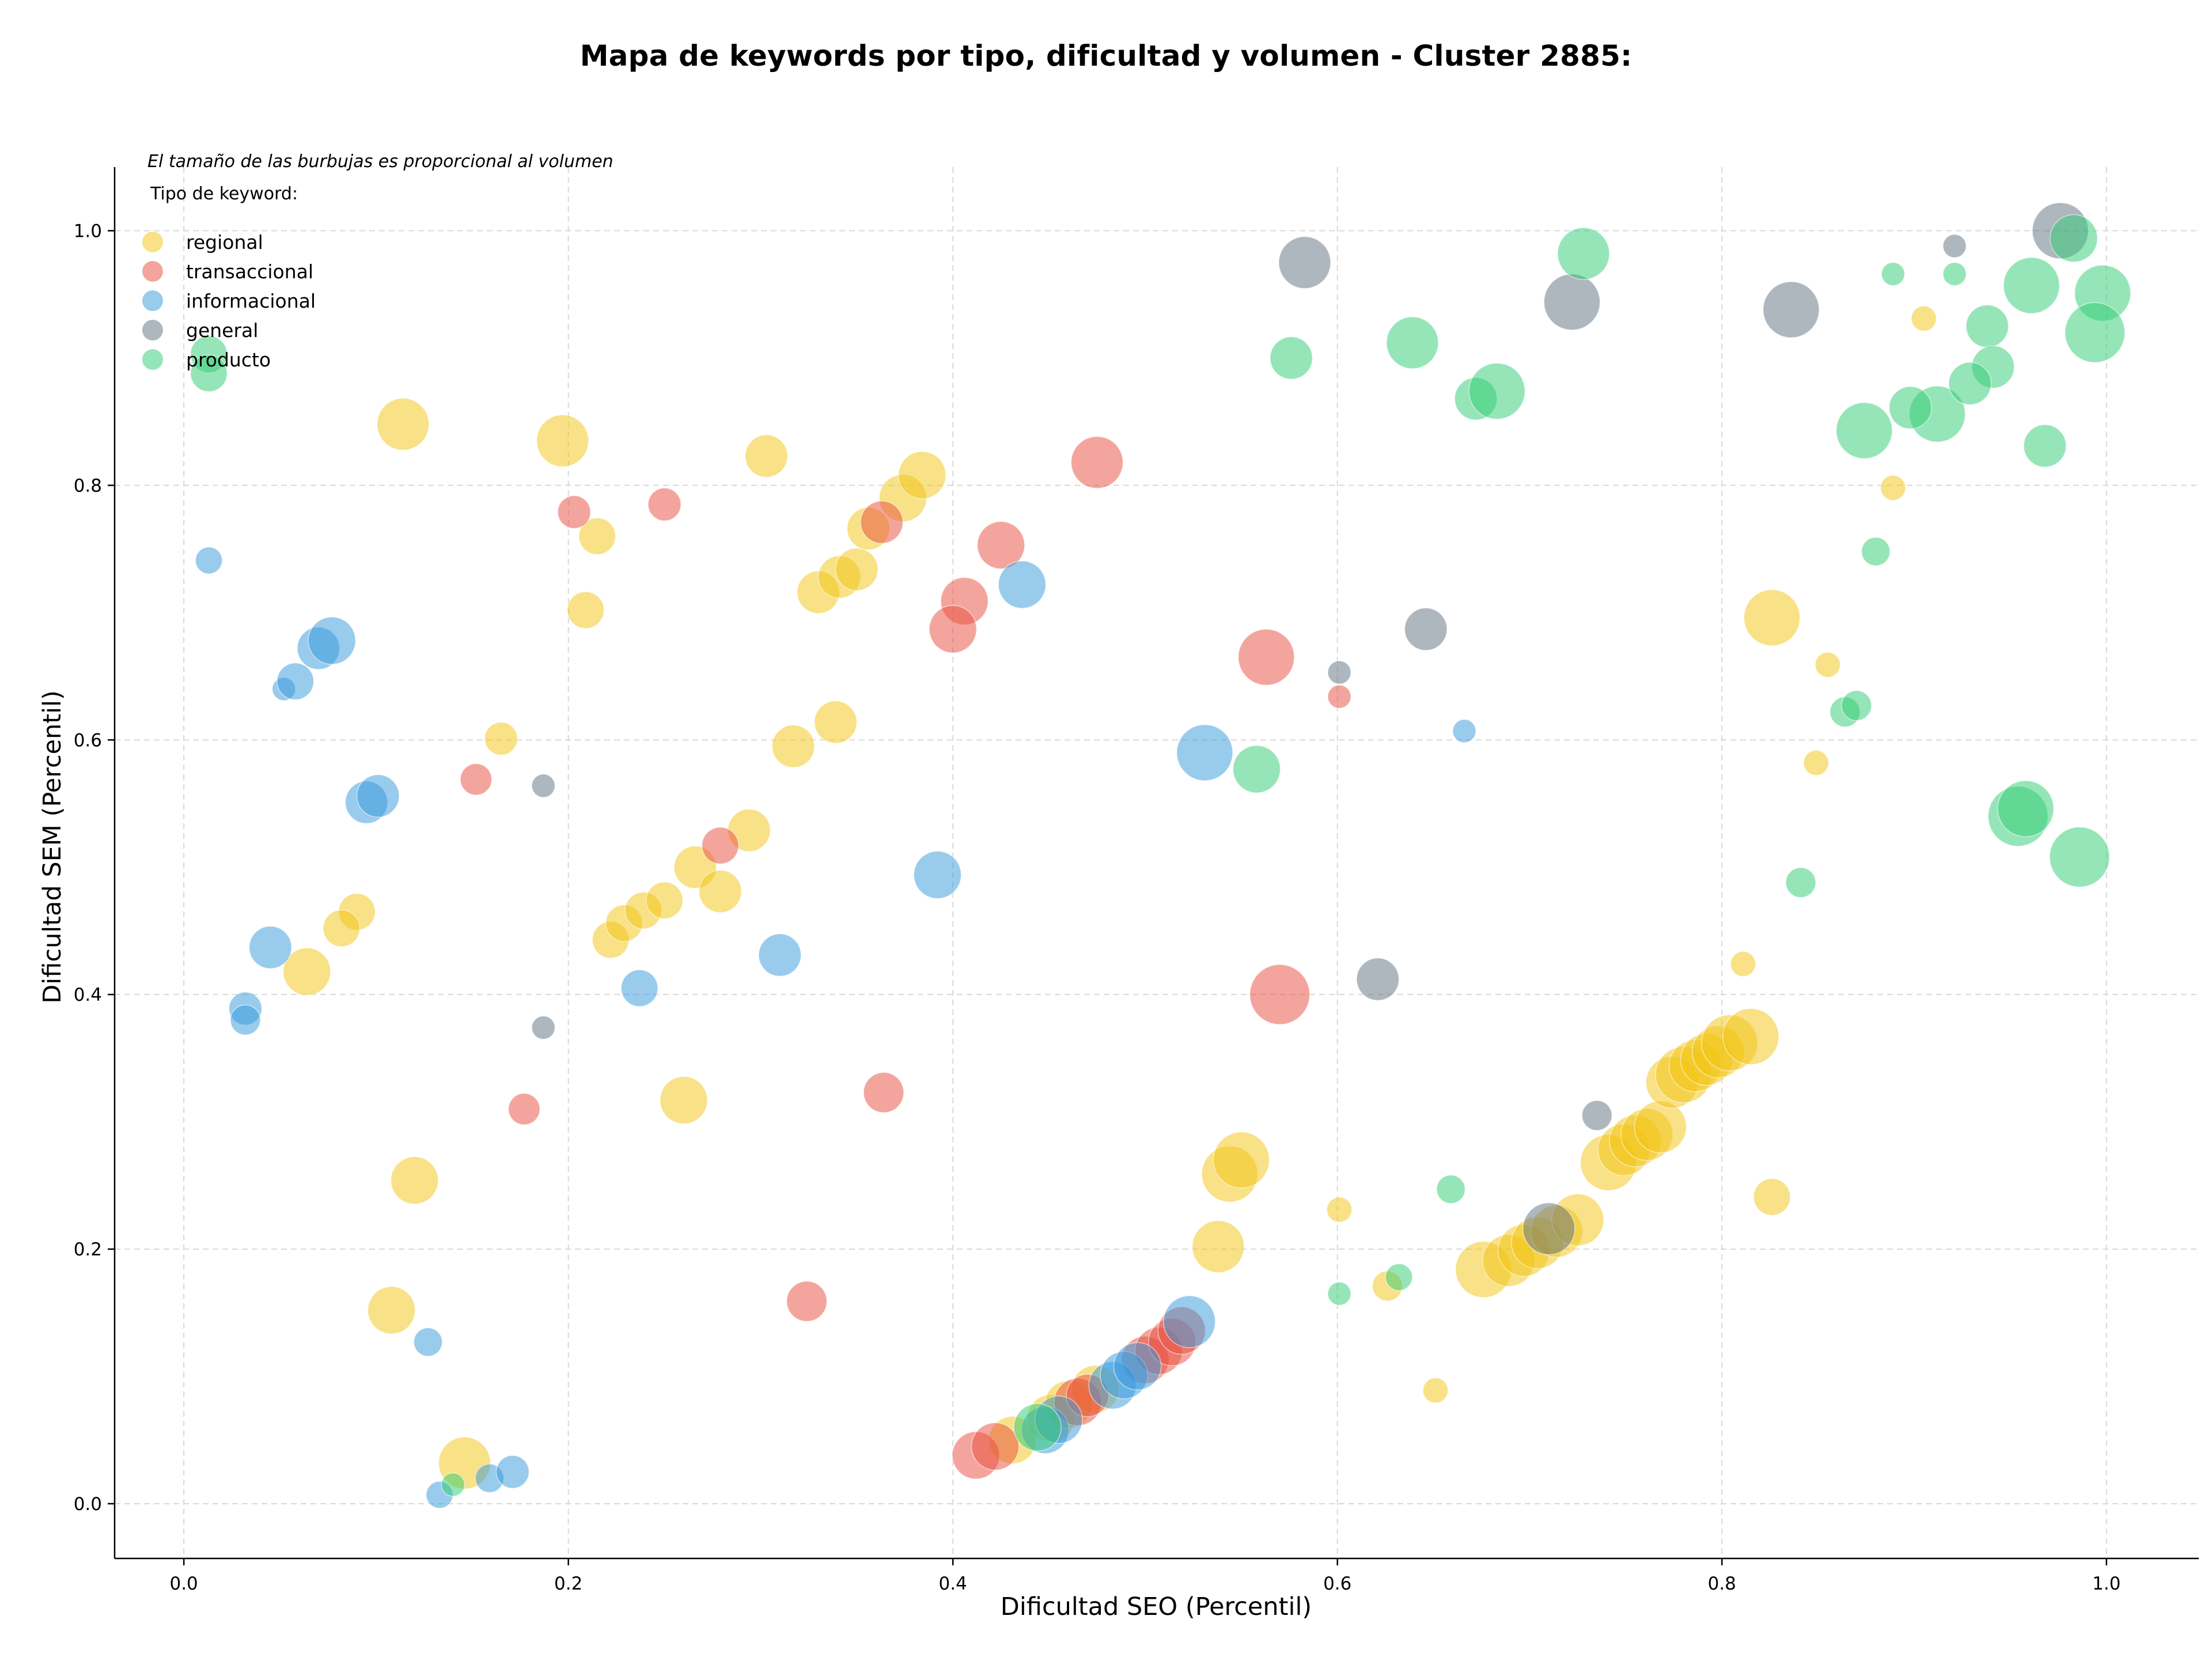  What do you see at coordinates (568, 1583) in the screenshot?
I see `x-tick-label: 0.2` at bounding box center [568, 1583].